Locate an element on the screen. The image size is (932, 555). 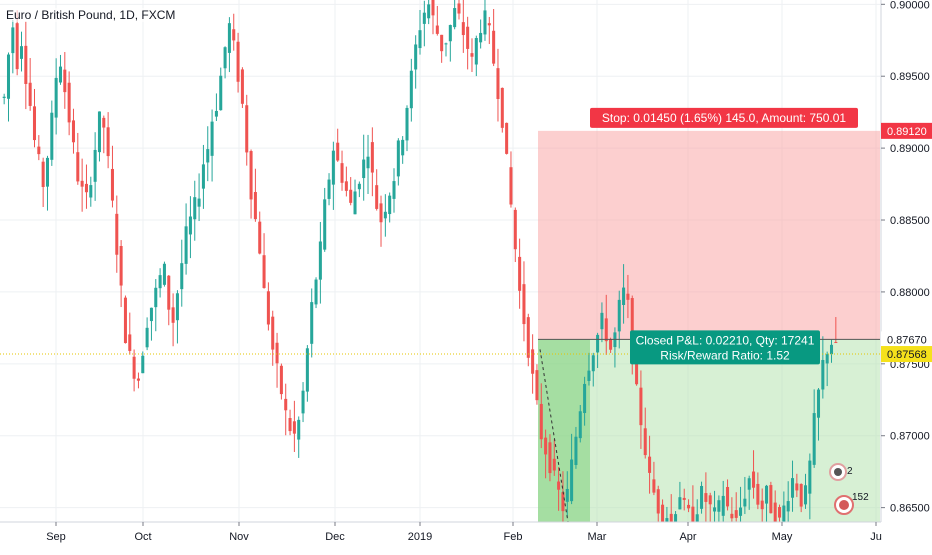
x-tick-label: Nov is located at coordinates (239, 537).